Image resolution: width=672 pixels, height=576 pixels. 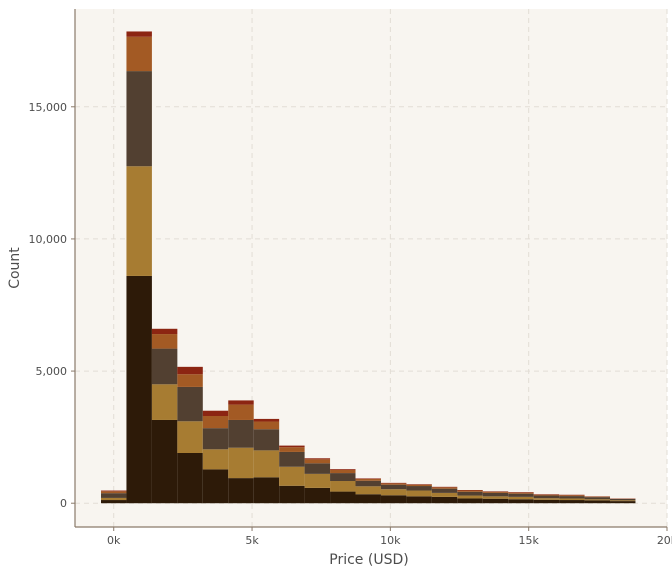 What do you see at coordinates (114, 499) in the screenshot?
I see `bar-segment-bin0-series1` at bounding box center [114, 499].